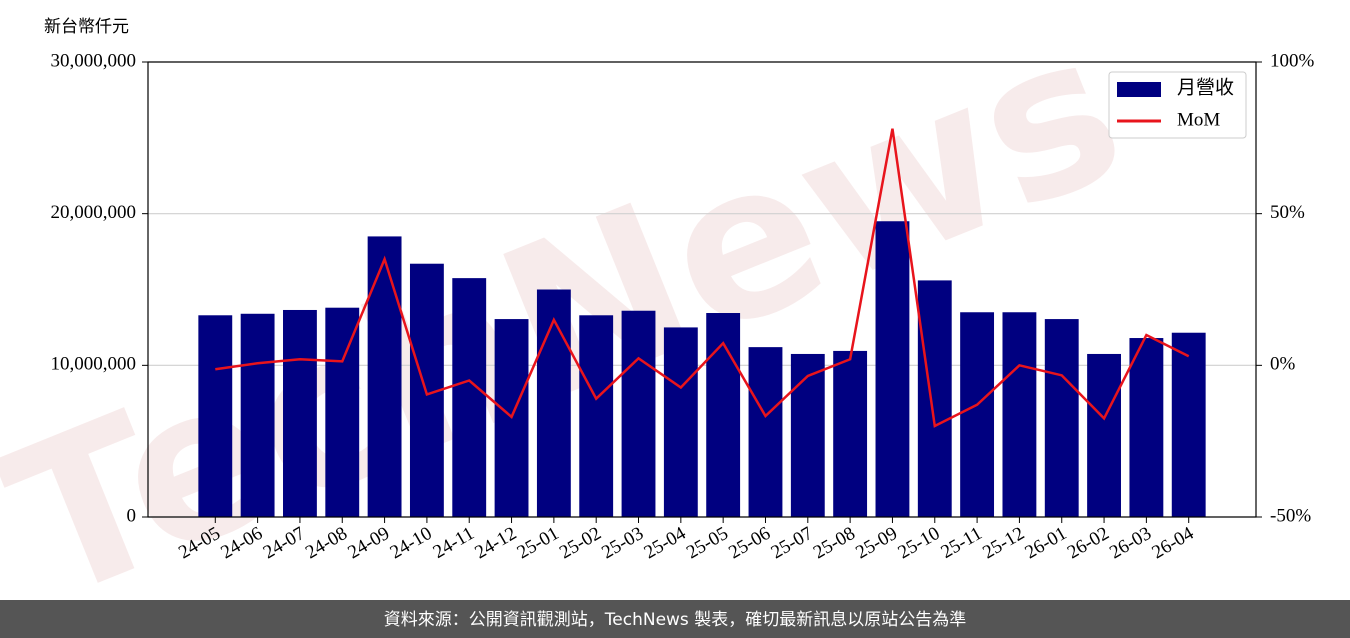 This screenshot has height=638, width=1350. Describe the element at coordinates (1205, 87) in the screenshot. I see `legend-label: 月營收` at that location.